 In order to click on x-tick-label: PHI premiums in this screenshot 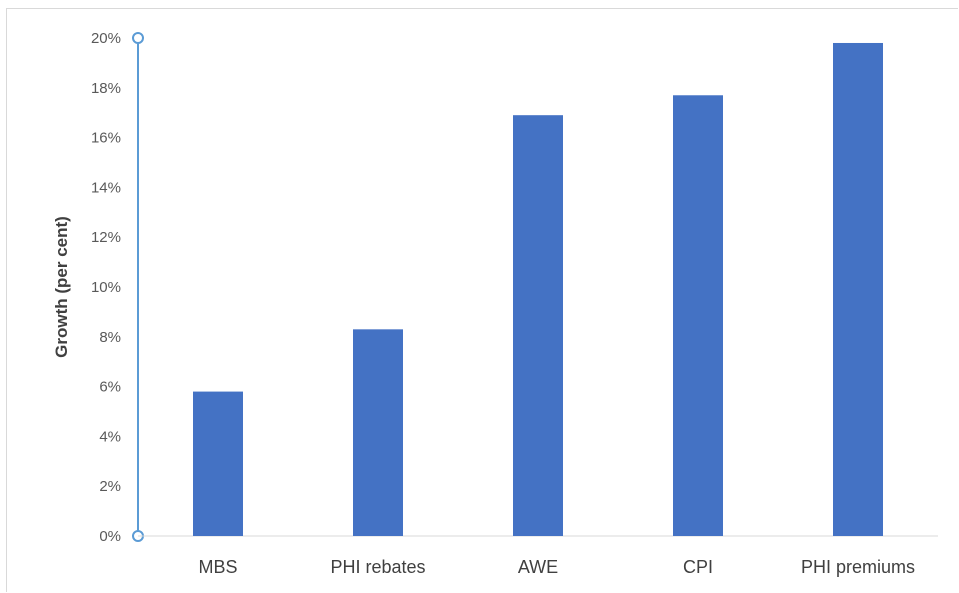, I will do `click(858, 567)`.